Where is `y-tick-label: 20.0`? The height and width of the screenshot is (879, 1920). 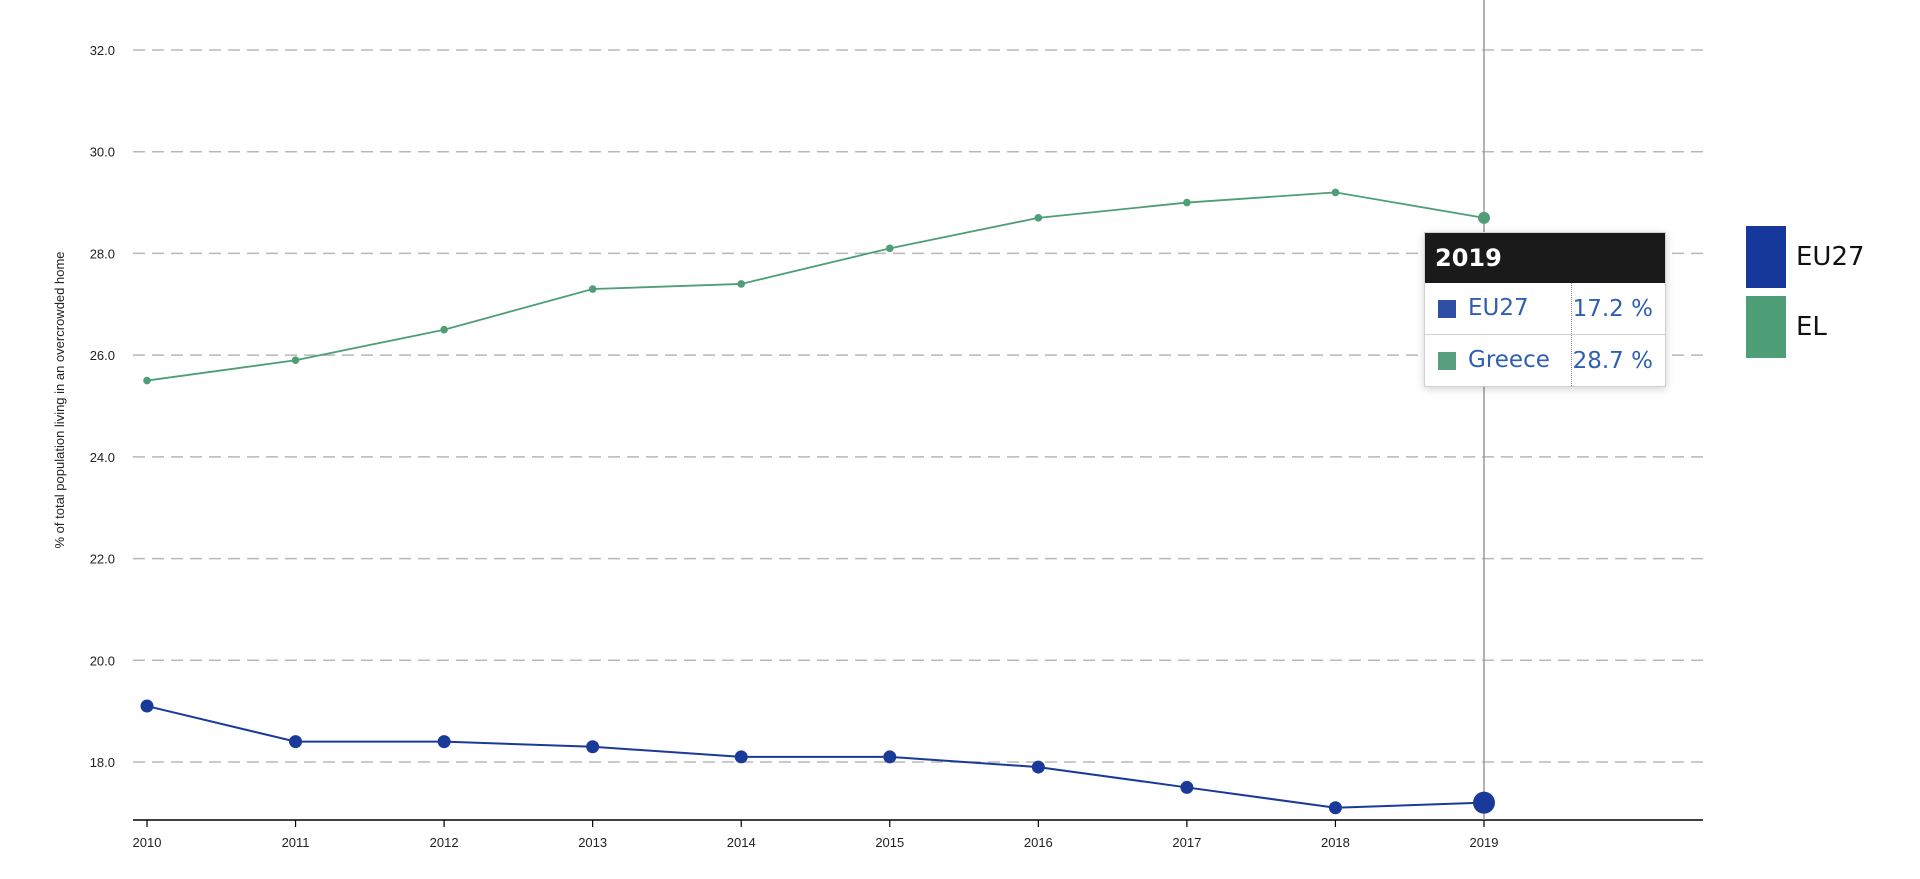 y-tick-label: 20.0 is located at coordinates (102, 660).